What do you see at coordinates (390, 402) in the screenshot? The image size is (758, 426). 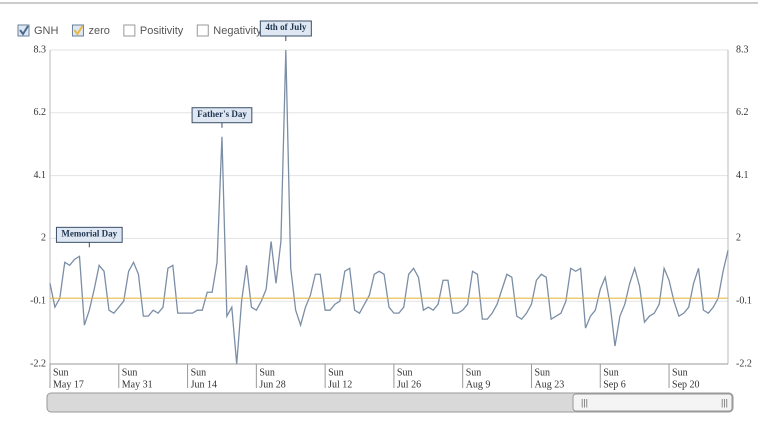 I see `scrollbar-track` at bounding box center [390, 402].